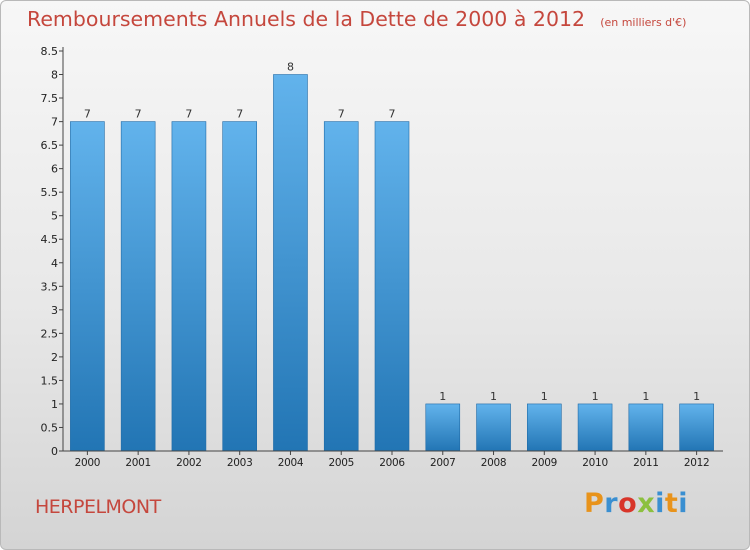 Image resolution: width=750 pixels, height=550 pixels. I want to click on proxiti-logo: Proxiti, so click(636, 503).